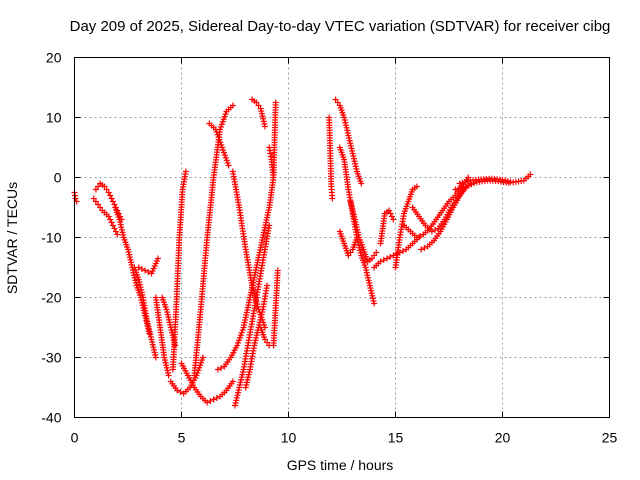 The width and height of the screenshot is (640, 480). What do you see at coordinates (267, 285) in the screenshot?
I see `data-point-arc-r` at bounding box center [267, 285].